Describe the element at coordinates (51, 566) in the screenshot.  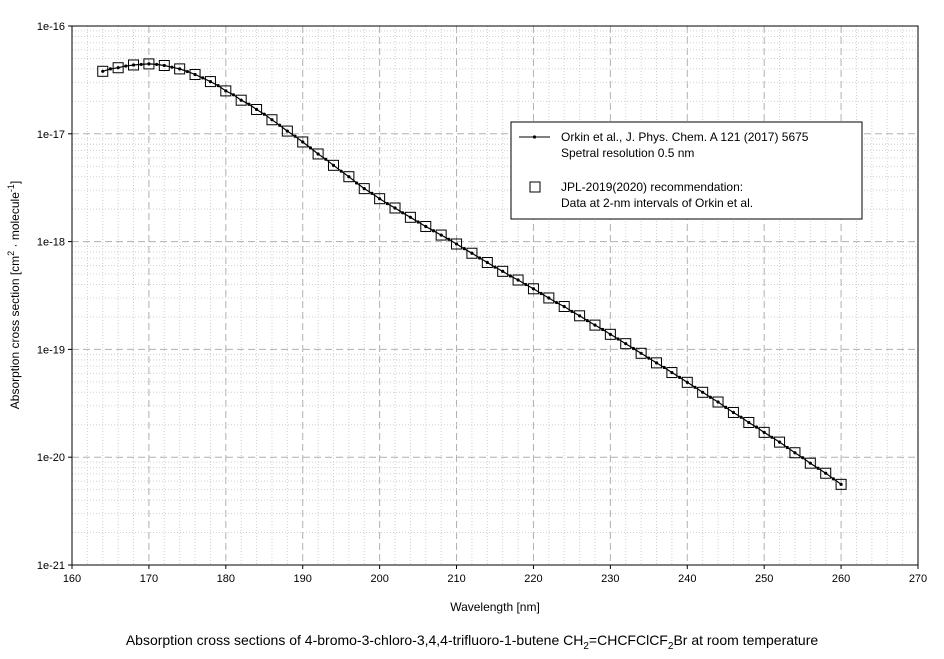
I see `y-tick-label: 1e-21` at that location.